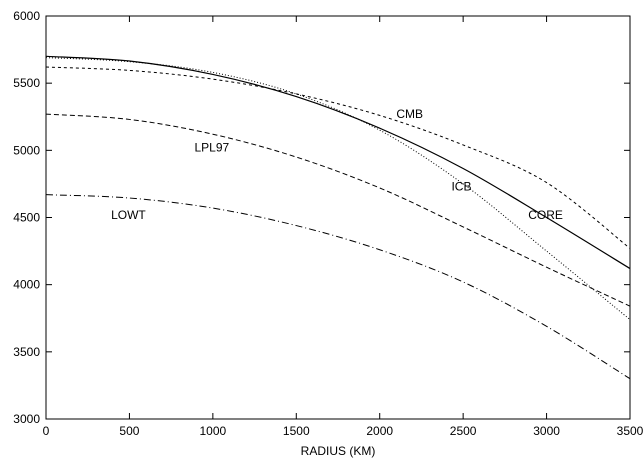  Describe the element at coordinates (26, 150) in the screenshot. I see `y-tick-label: 5000` at that location.